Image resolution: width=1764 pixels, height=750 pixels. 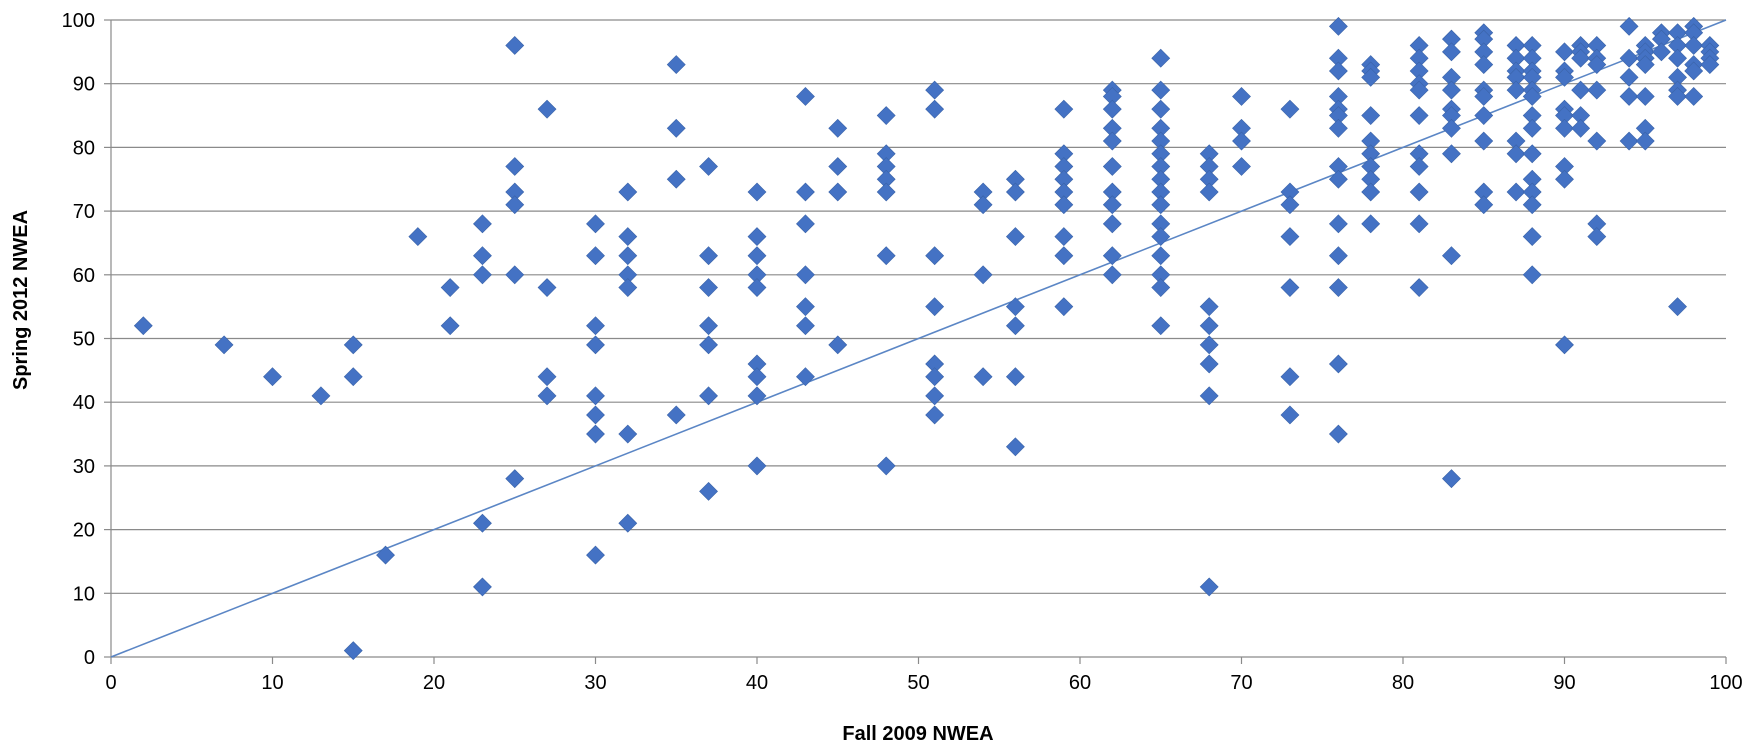 What do you see at coordinates (78, 339) in the screenshot?
I see `y-tick-labels: 0 10 20 30 40 50 60 70 80 90 100` at bounding box center [78, 339].